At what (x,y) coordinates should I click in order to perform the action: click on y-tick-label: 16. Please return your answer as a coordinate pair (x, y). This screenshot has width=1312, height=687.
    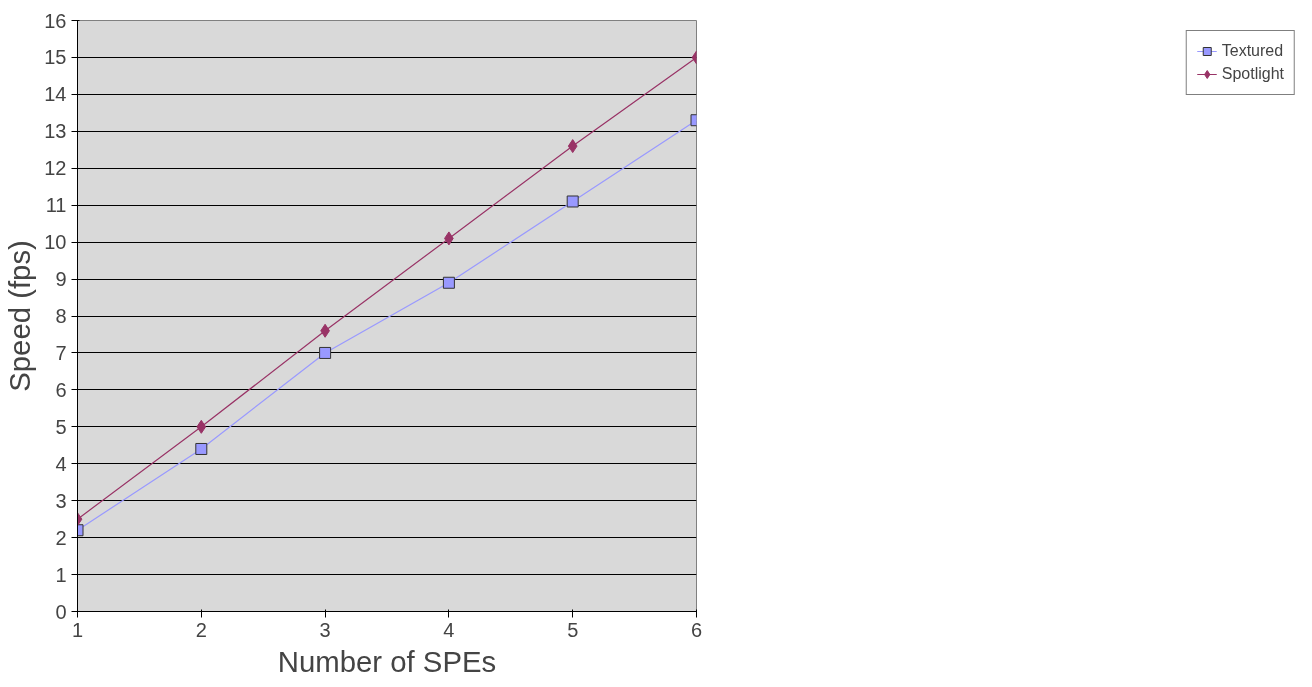
    Looking at the image, I should click on (55, 20).